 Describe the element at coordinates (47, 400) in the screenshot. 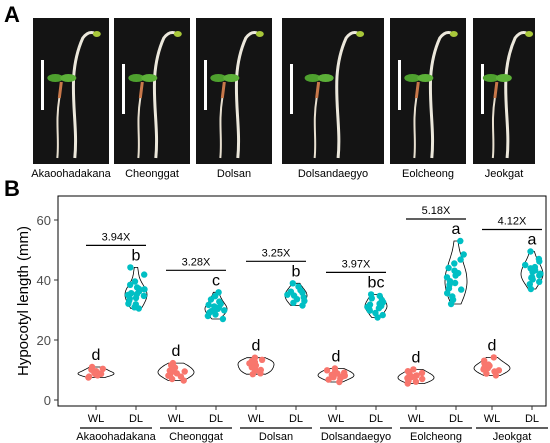

I see `y-tick-label: 0` at that location.